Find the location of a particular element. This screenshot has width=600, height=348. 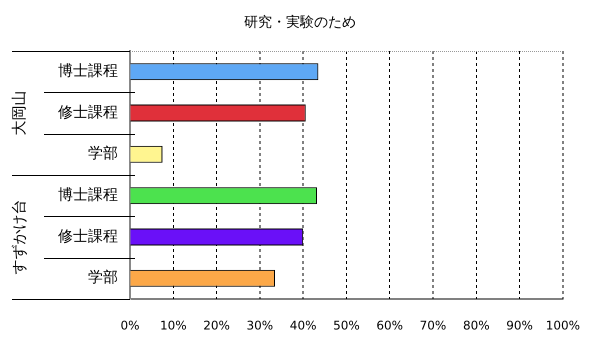

x-tick-label: 40% is located at coordinates (303, 325).